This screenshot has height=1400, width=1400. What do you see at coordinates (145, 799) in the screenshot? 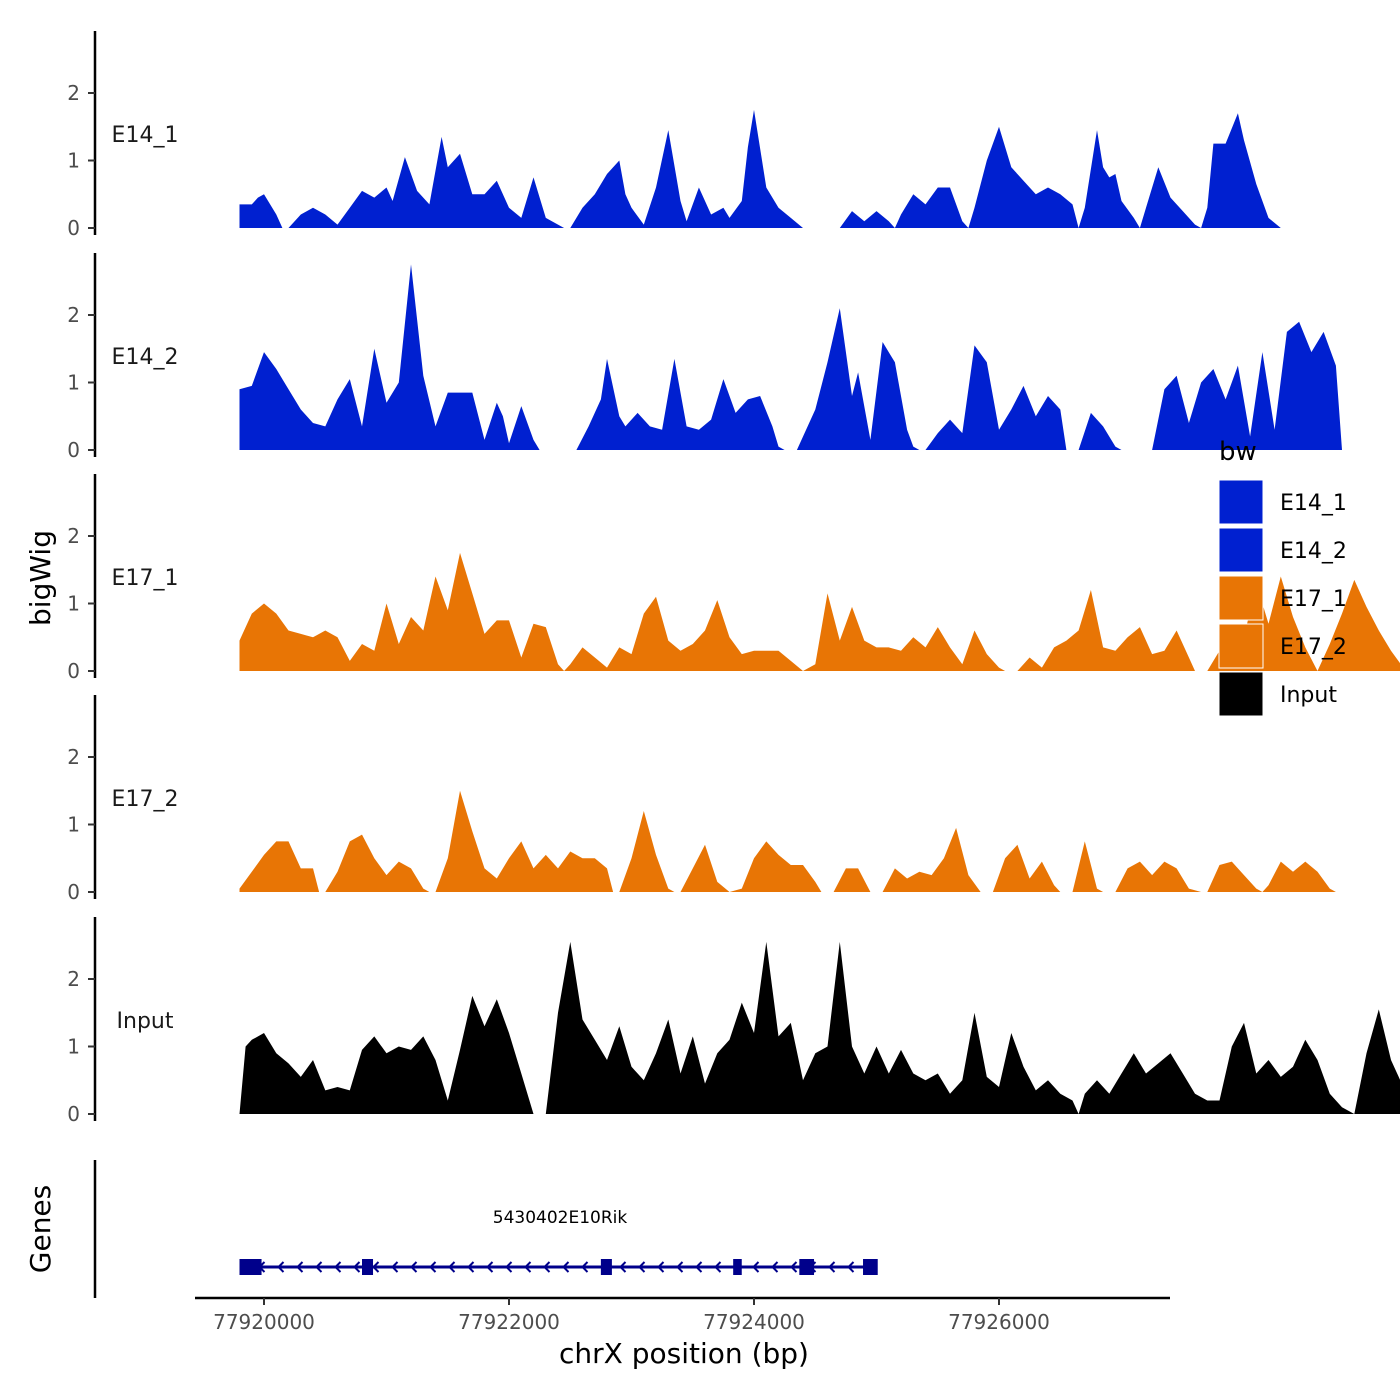
I see `track-label: E17_2` at bounding box center [145, 799].